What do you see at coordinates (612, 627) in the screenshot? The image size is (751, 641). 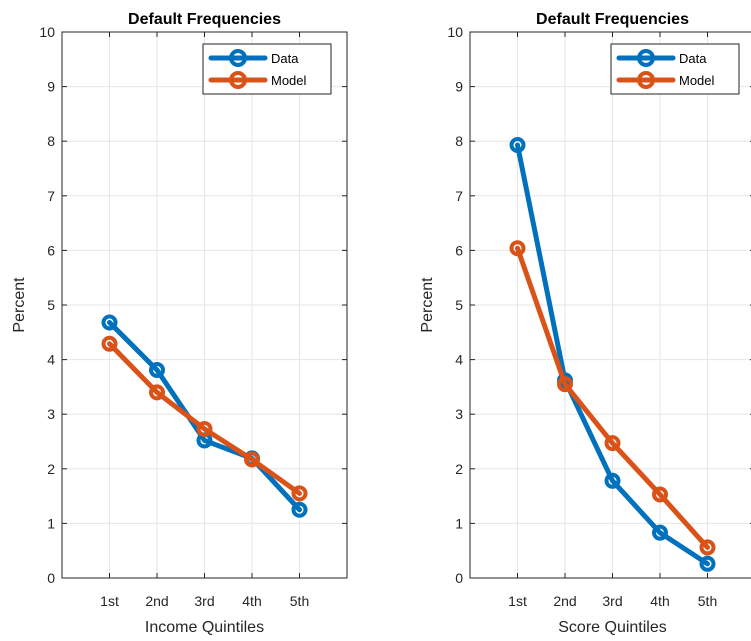 I see `x-axis-label: Score Quintiles` at bounding box center [612, 627].